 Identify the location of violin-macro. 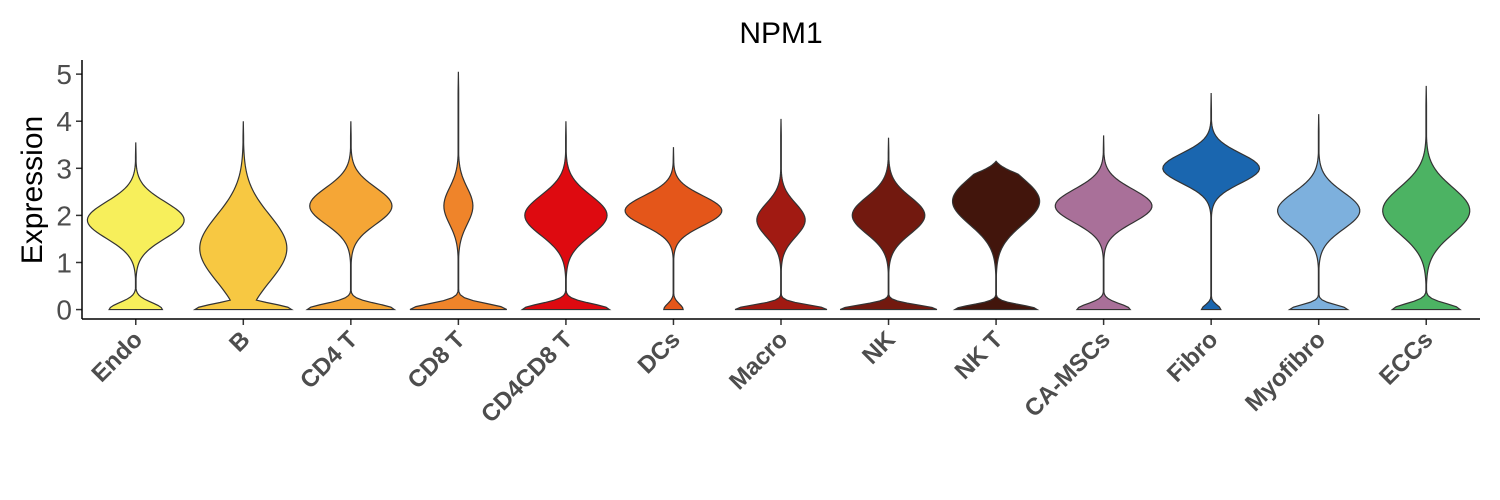
(781, 214).